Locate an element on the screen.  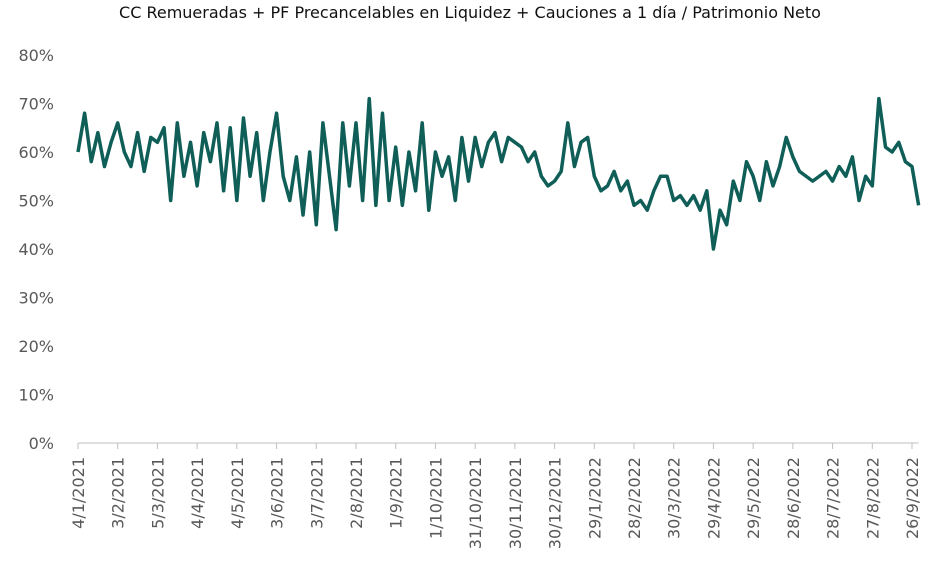
x-tick-label: 30/3/2022 is located at coordinates (674, 498).